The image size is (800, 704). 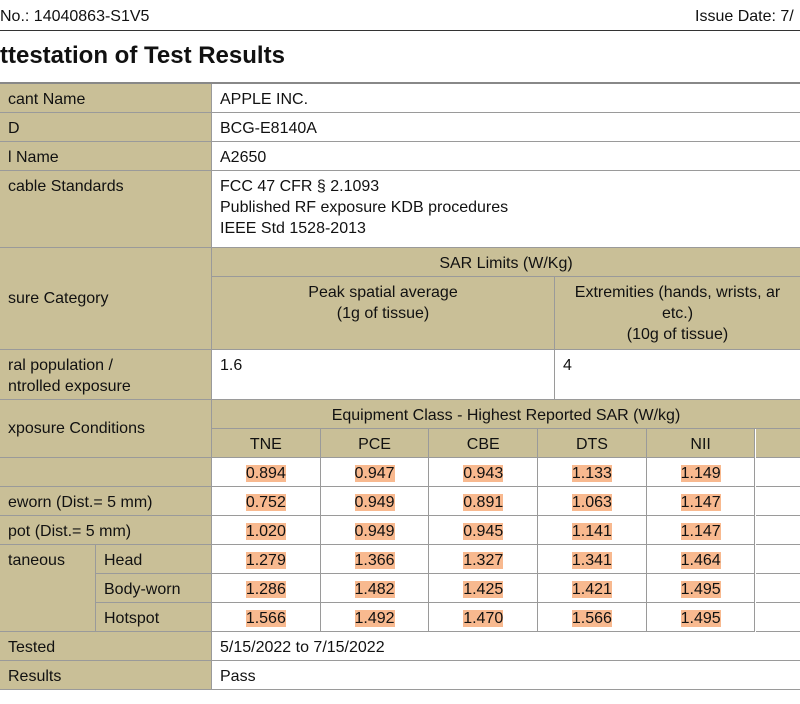 I want to click on row-label: cant Name, so click(x=106, y=98).